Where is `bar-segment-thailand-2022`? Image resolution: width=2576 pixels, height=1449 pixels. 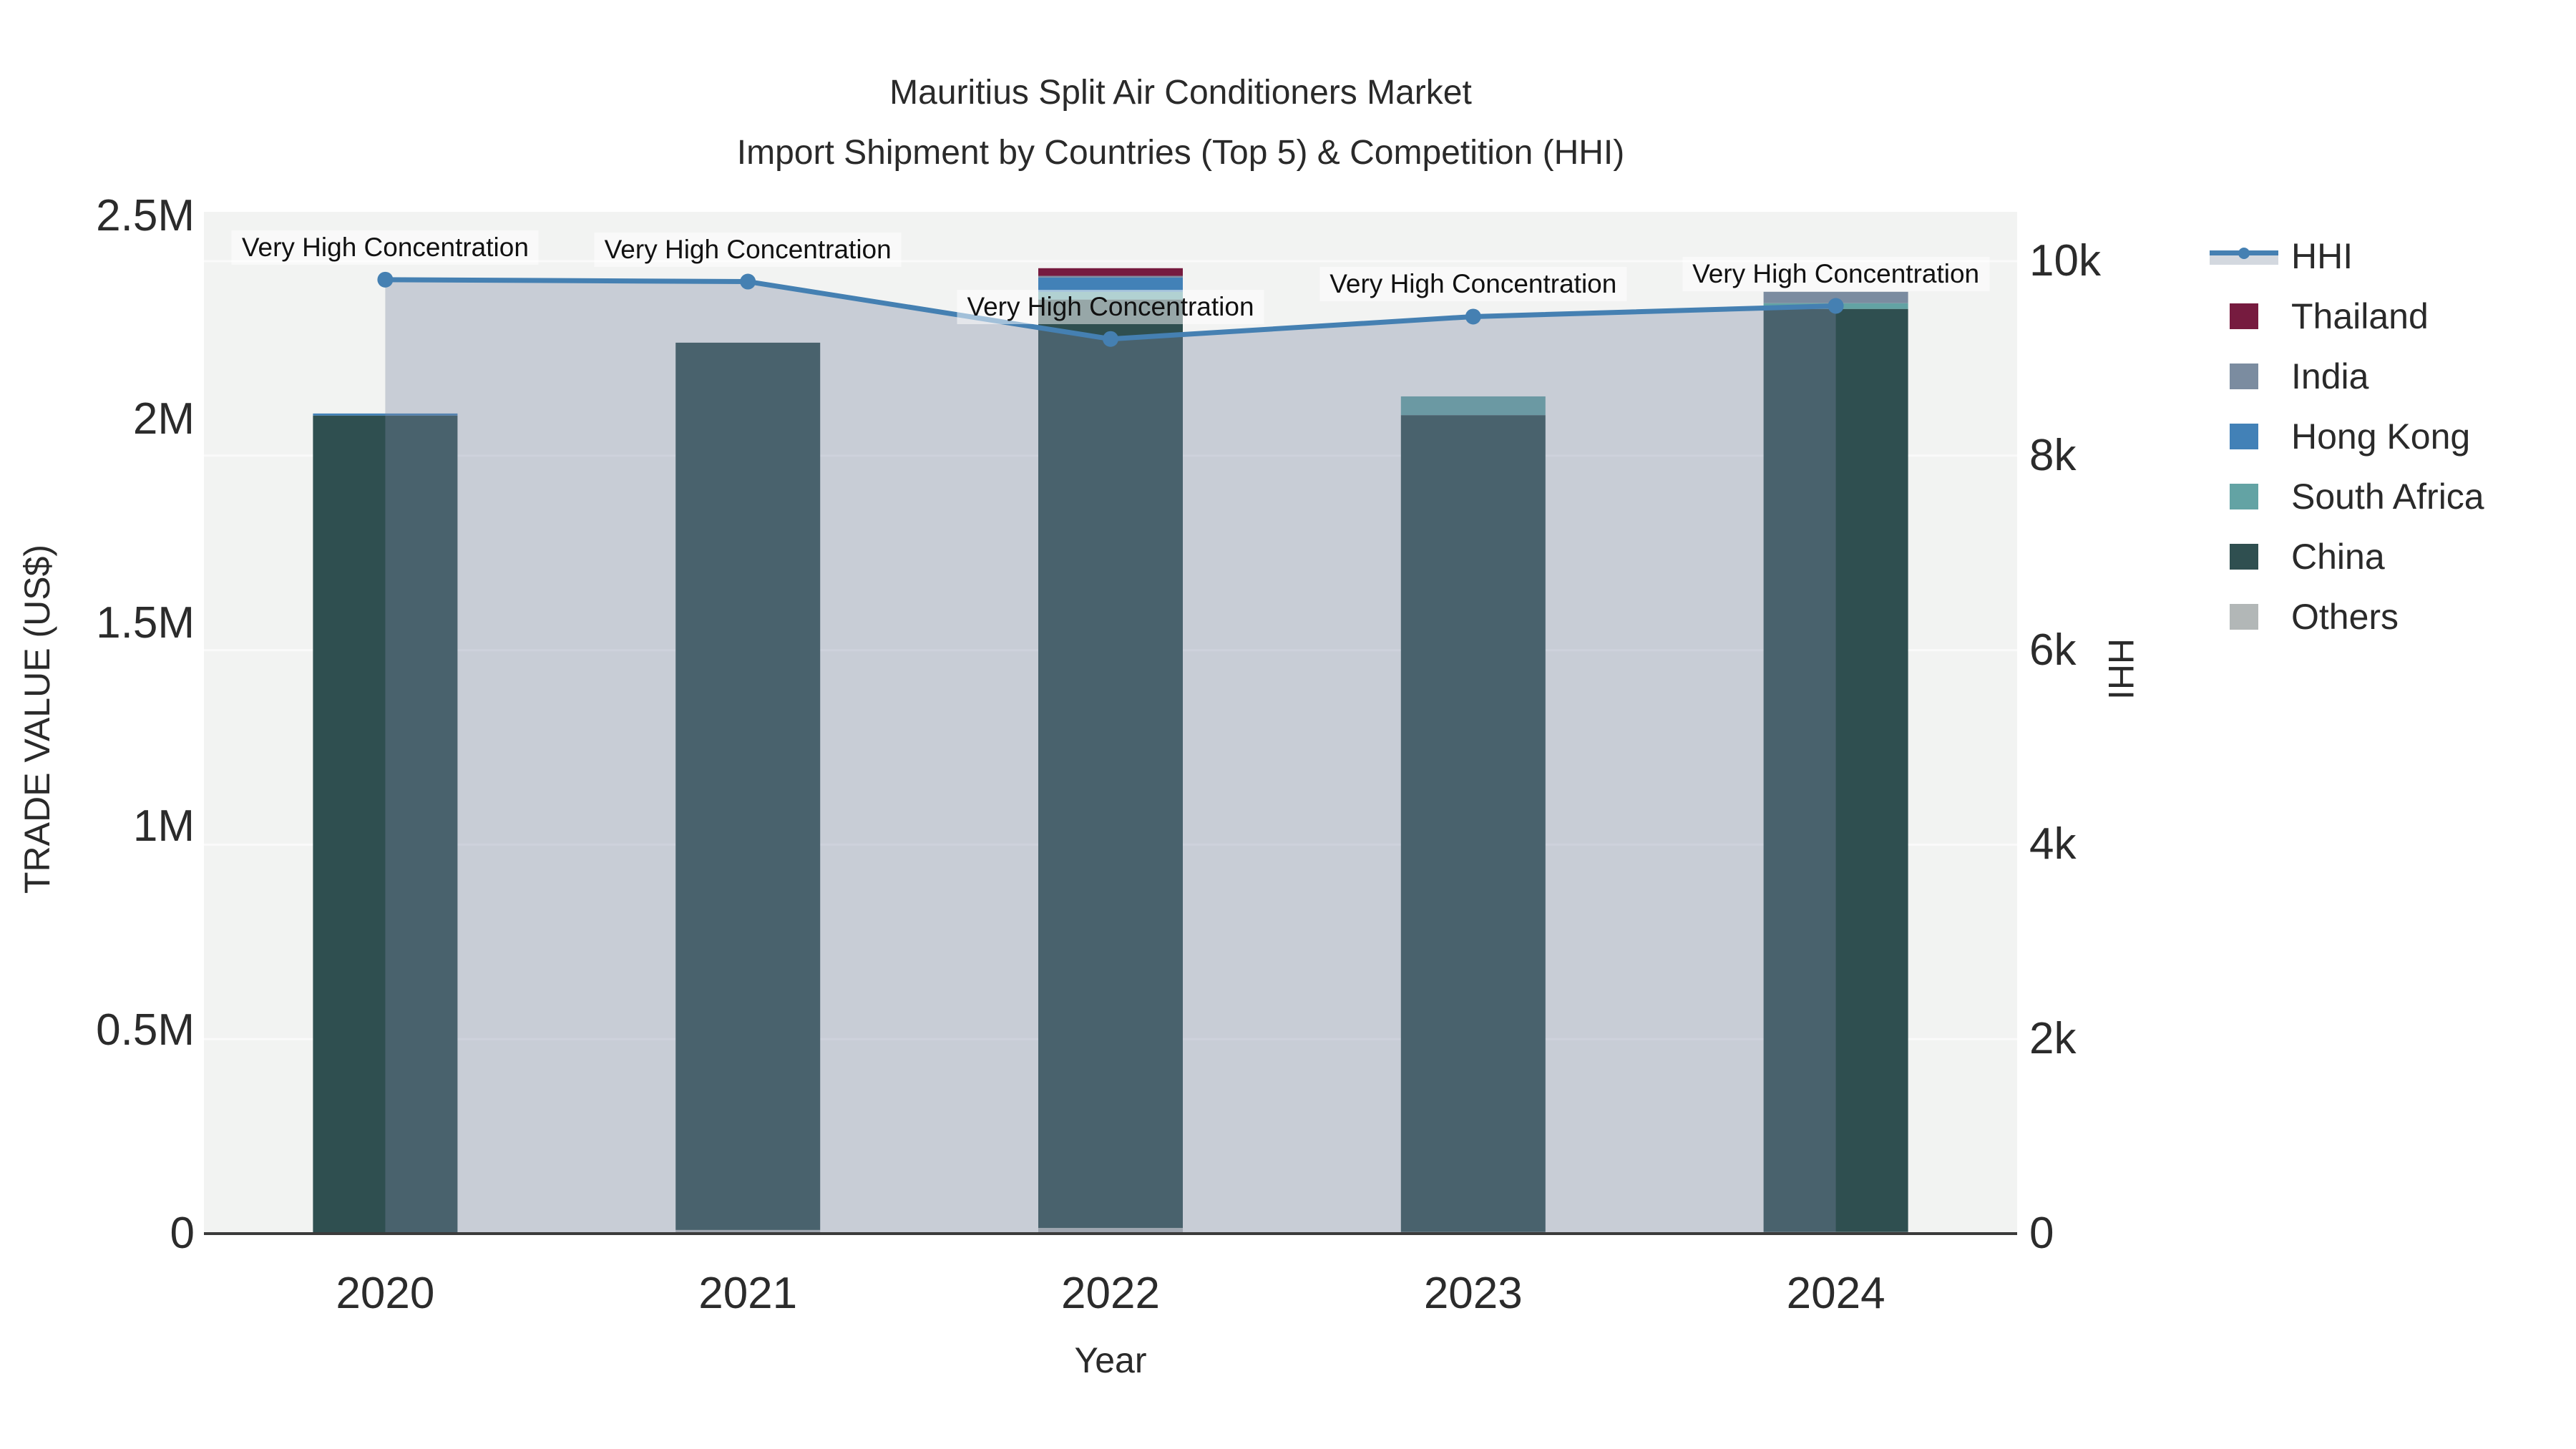 bar-segment-thailand-2022 is located at coordinates (1110, 272).